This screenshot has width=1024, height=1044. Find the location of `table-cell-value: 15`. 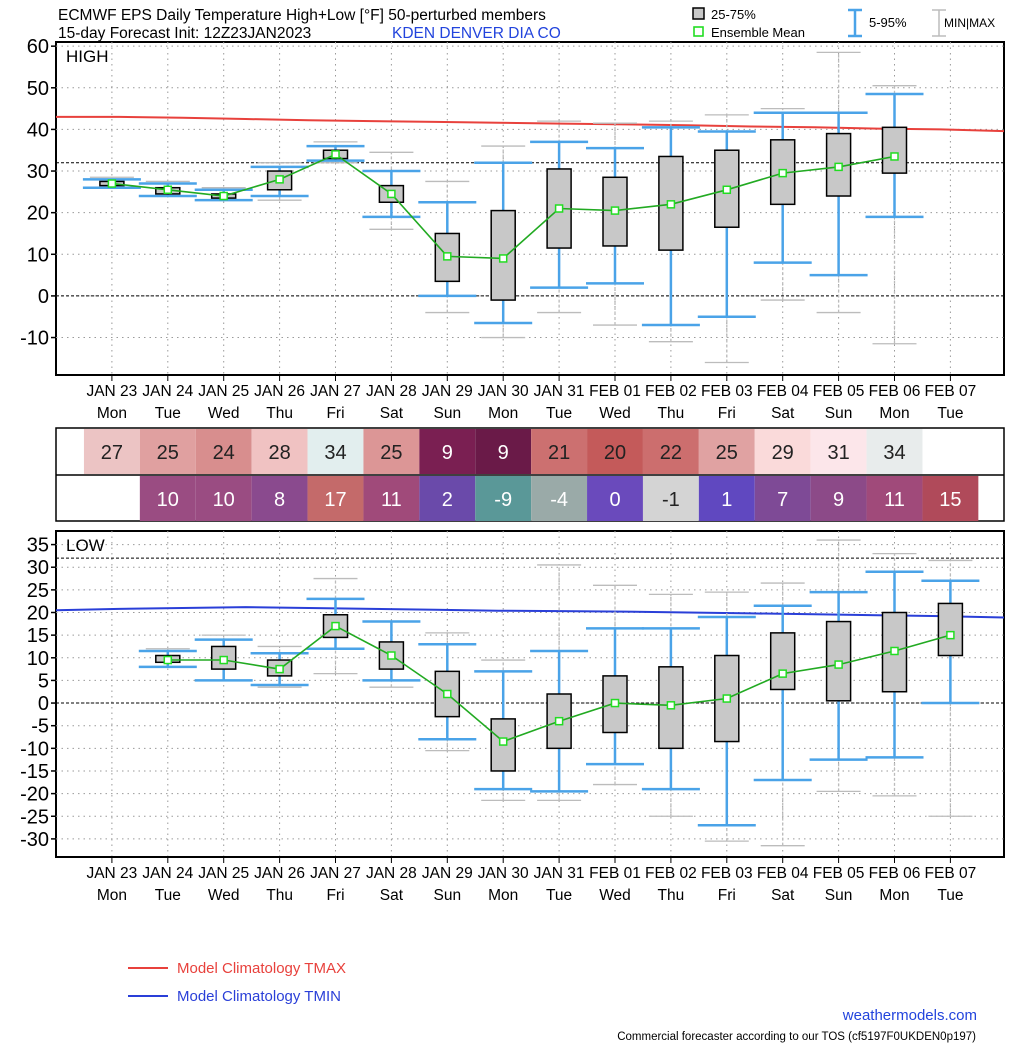

table-cell-value: 15 is located at coordinates (950, 500).